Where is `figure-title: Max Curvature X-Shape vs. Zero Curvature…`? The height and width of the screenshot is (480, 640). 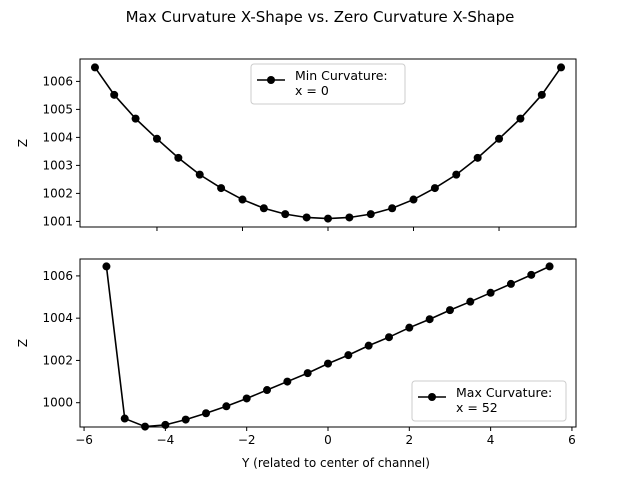 figure-title: Max Curvature X-Shape vs. Zero Curvature… is located at coordinates (320, 17).